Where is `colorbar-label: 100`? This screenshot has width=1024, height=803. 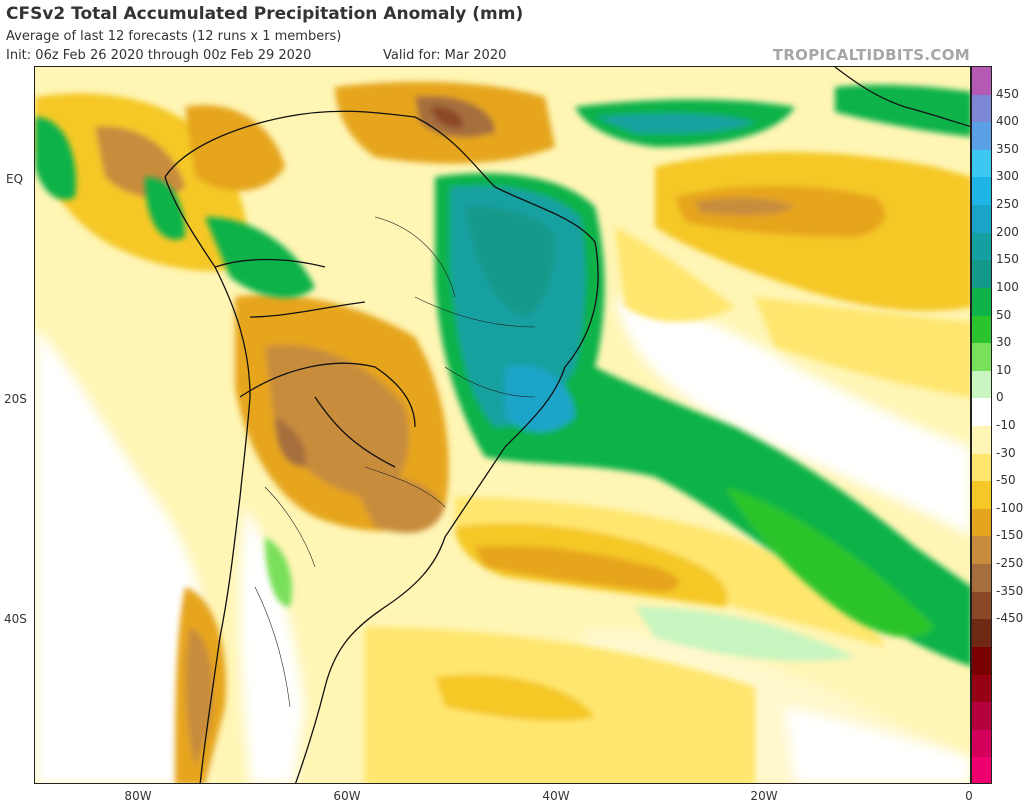
colorbar-label: 100 is located at coordinates (1007, 286).